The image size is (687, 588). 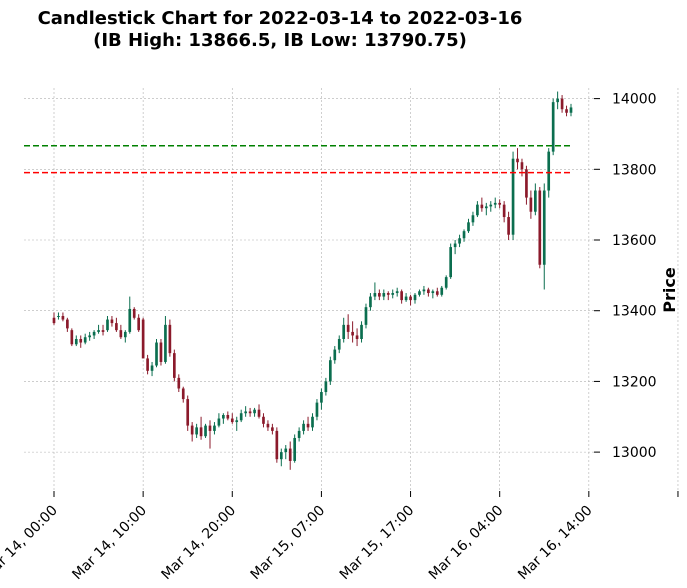 I want to click on y-tick-label: 13200, so click(x=634, y=382).